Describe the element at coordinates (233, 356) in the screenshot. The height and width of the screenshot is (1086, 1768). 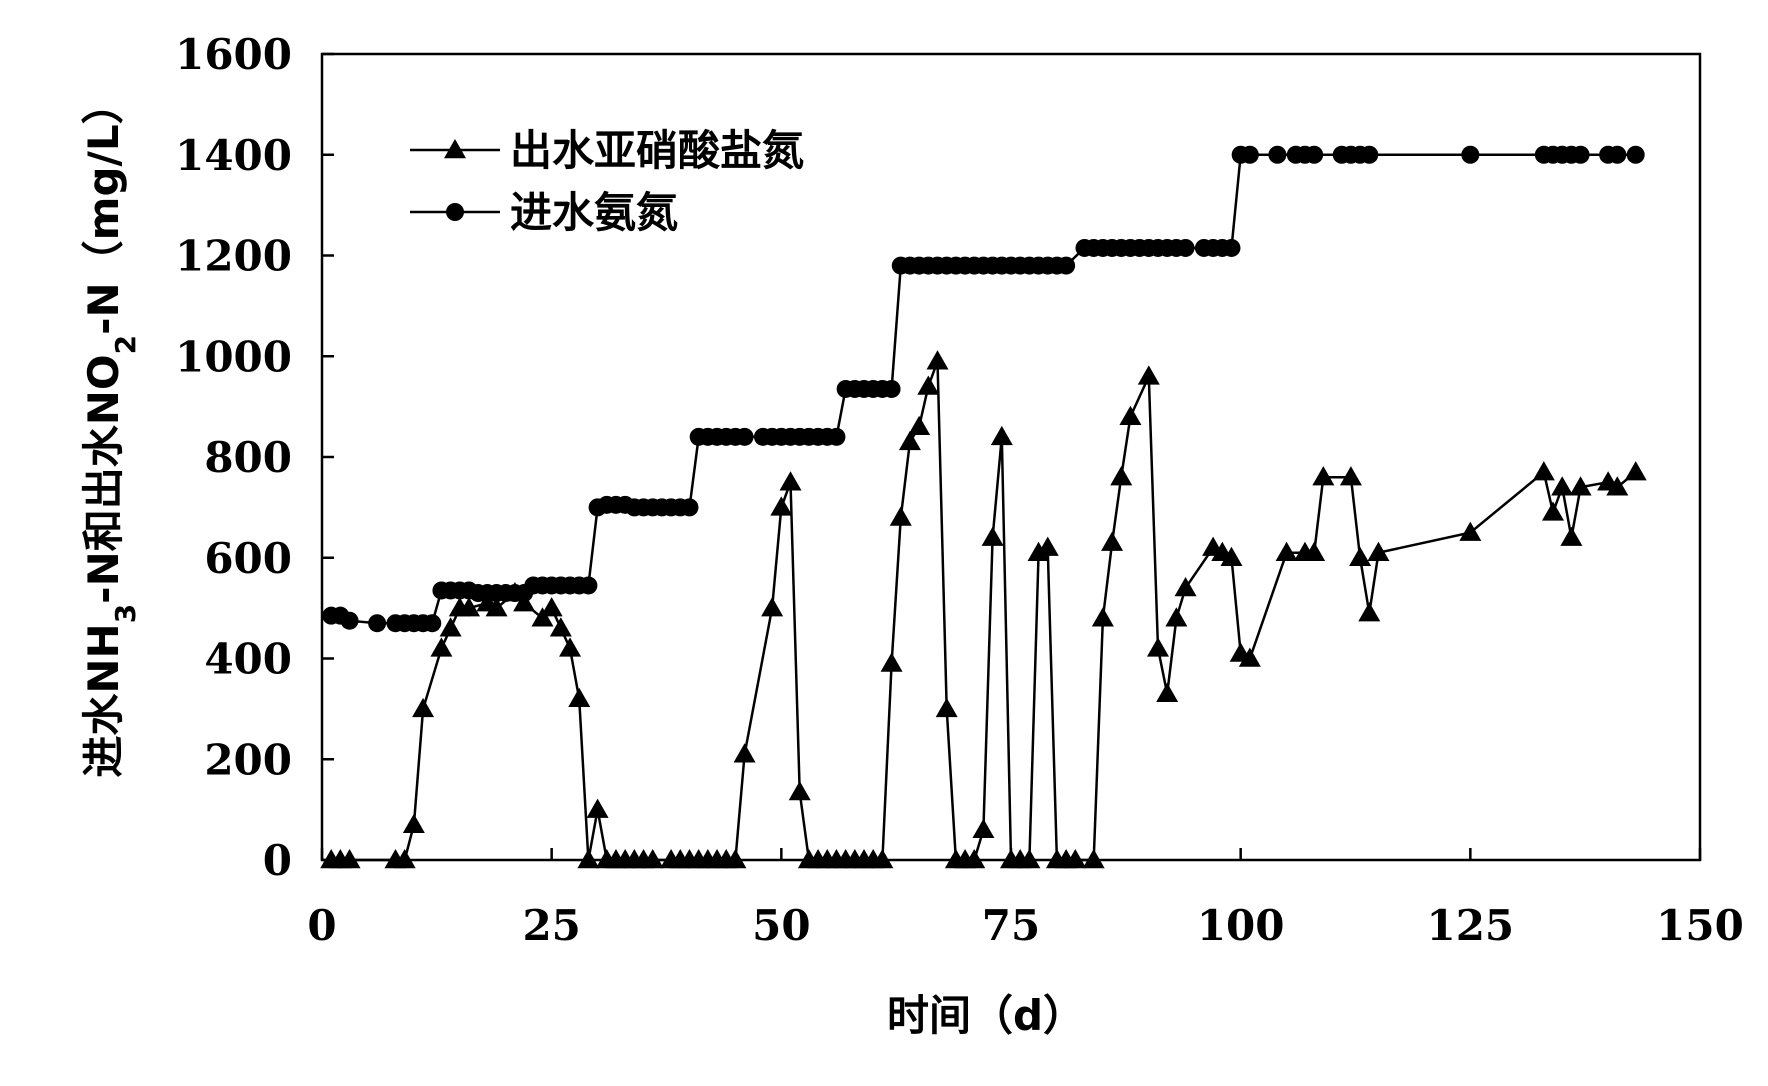
I see `y-tick-label: 1000` at that location.